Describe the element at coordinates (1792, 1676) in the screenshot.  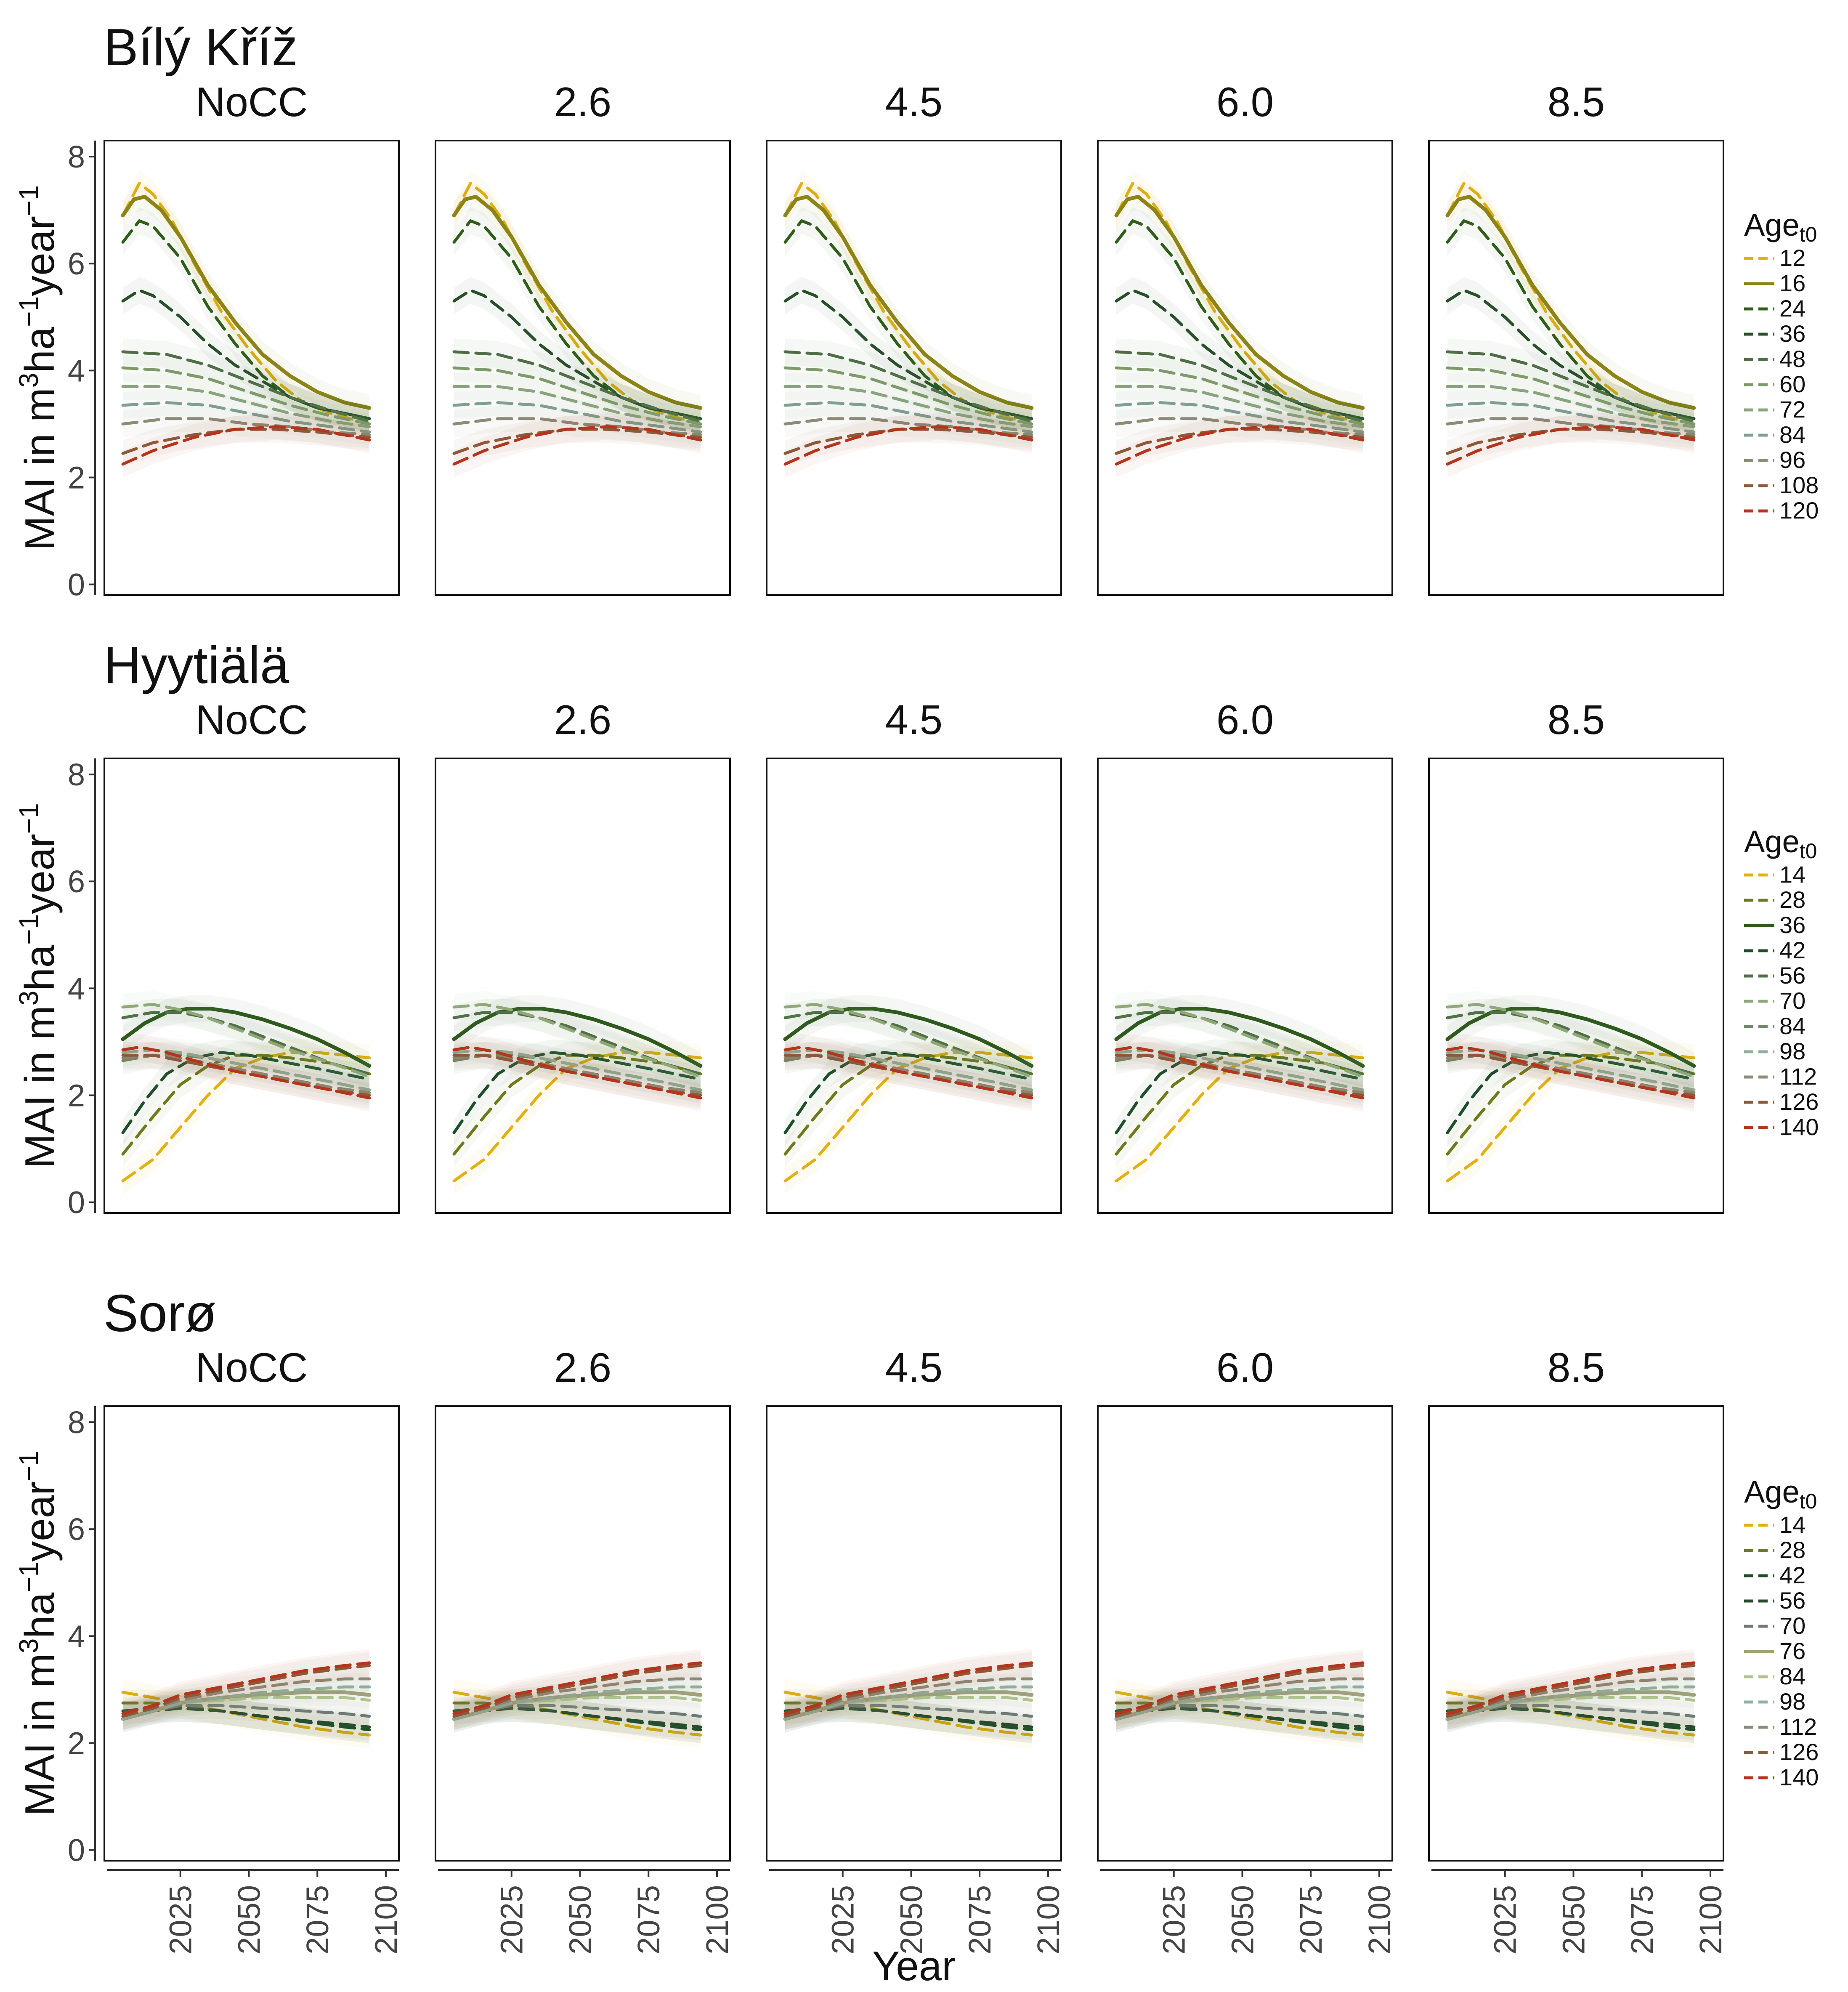
I see `legend-label: 84` at that location.